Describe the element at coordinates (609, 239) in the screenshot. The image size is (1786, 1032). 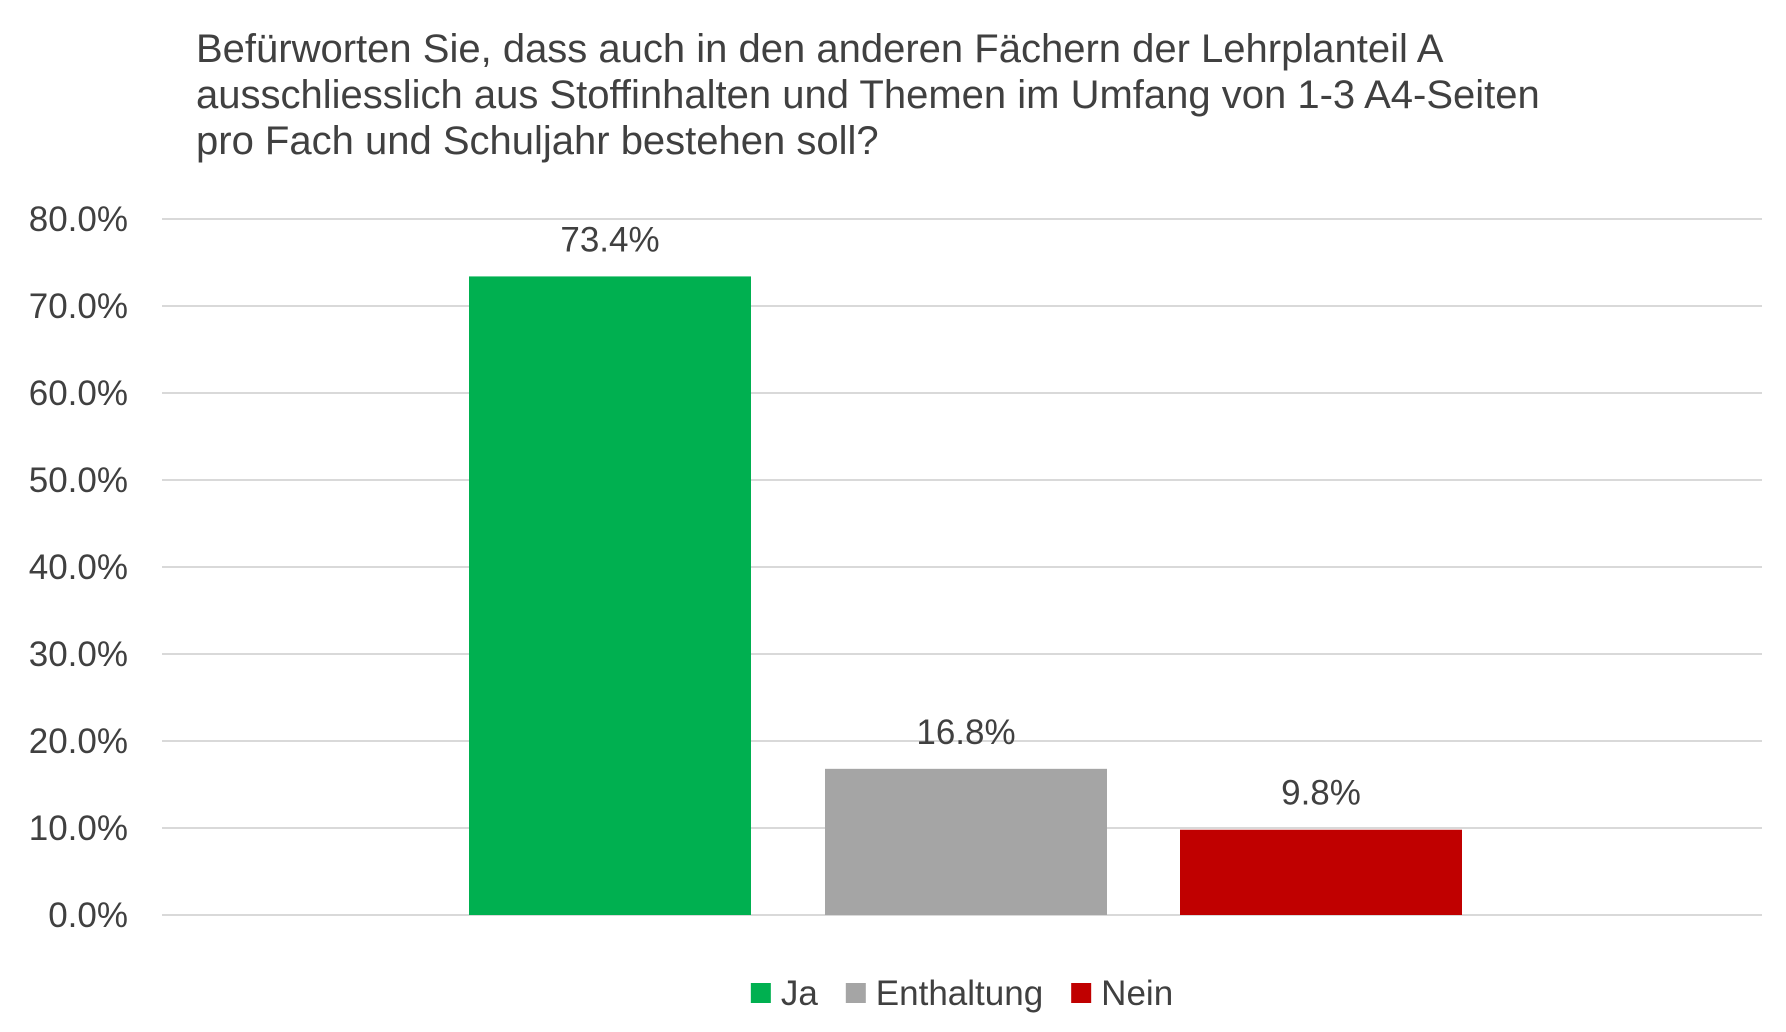
I see `data-label: 73.4%` at that location.